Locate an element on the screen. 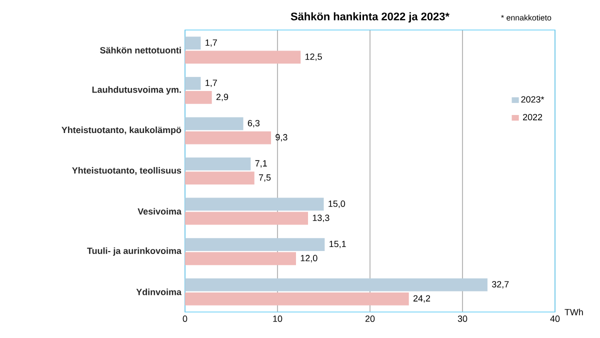 This screenshot has height=338, width=600. data-label: 12,5 is located at coordinates (314, 57).